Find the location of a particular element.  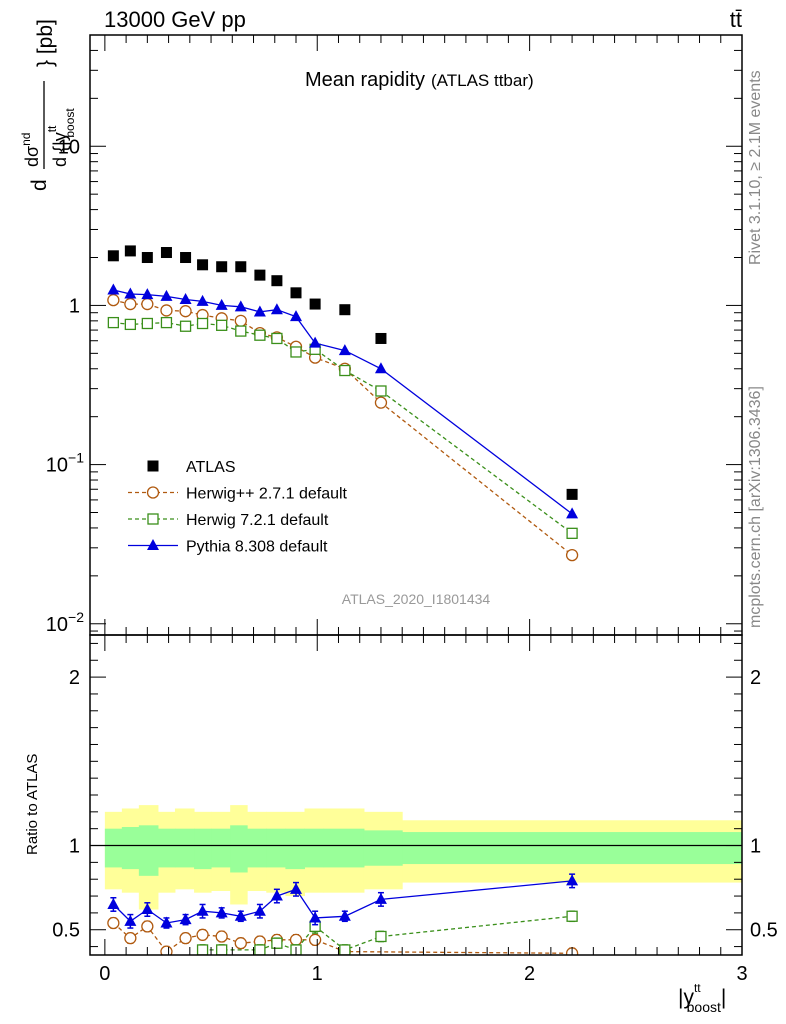

series-line-herwigpp is located at coordinates (343, 427).